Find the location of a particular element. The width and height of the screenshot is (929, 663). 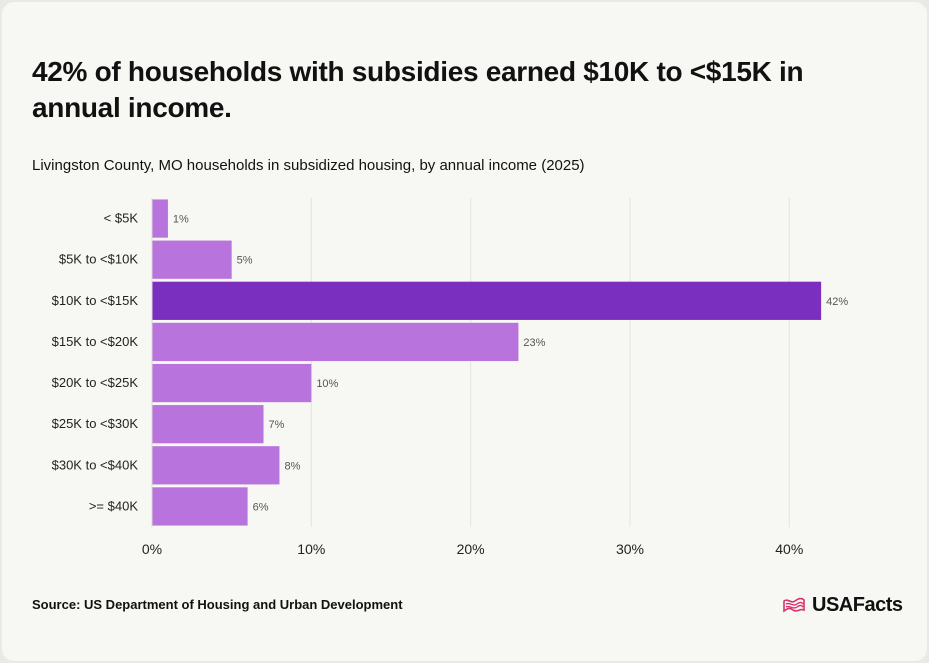

x-tick-label: 40% is located at coordinates (789, 549).